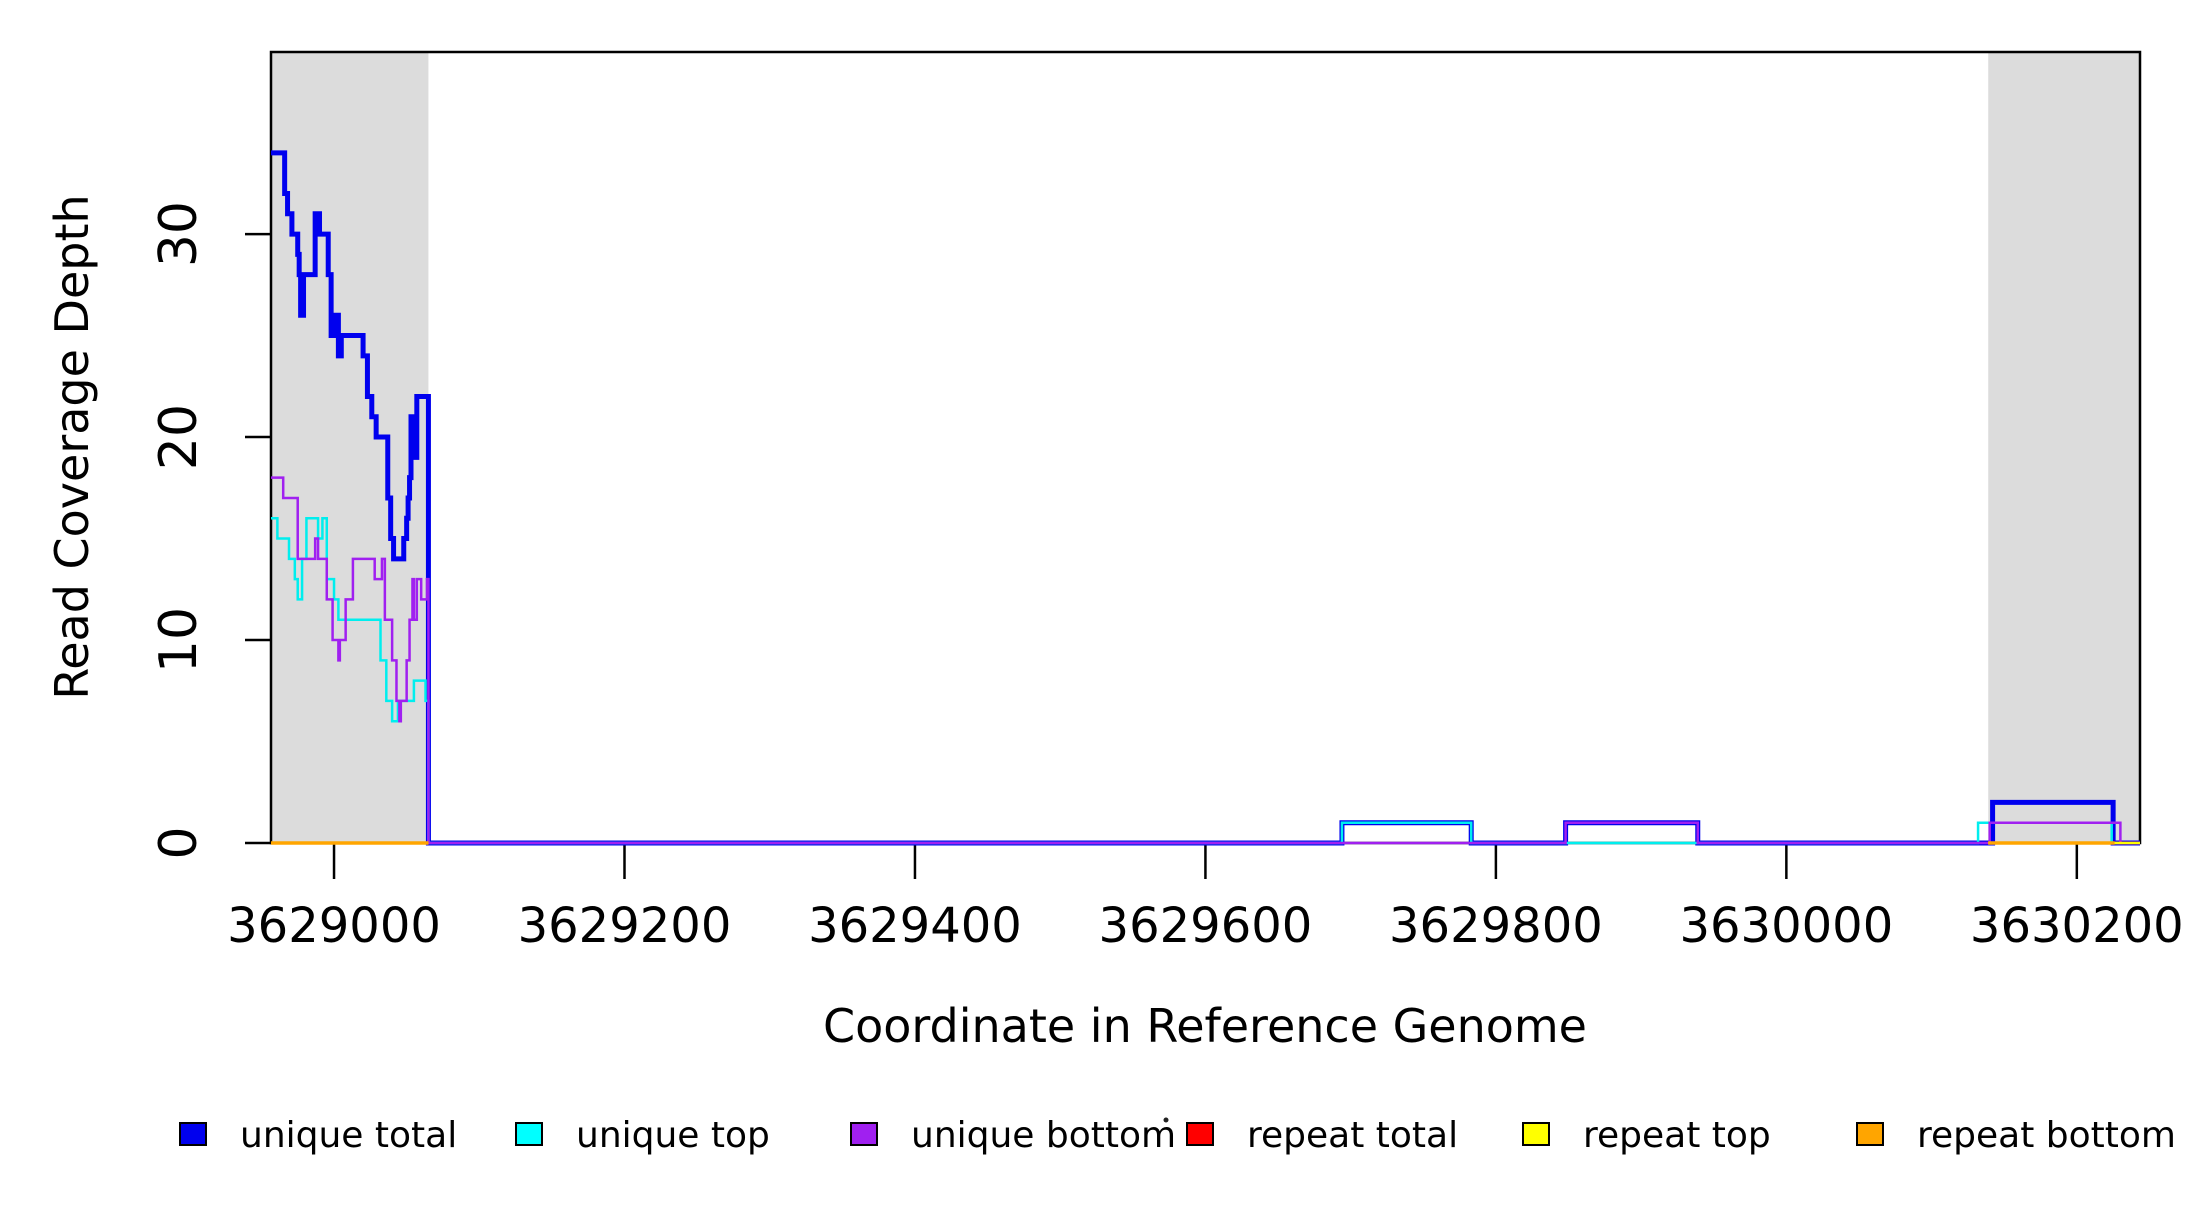 This screenshot has height=1205, width=2200. What do you see at coordinates (1166, 1120) in the screenshot?
I see `stray-dot` at bounding box center [1166, 1120].